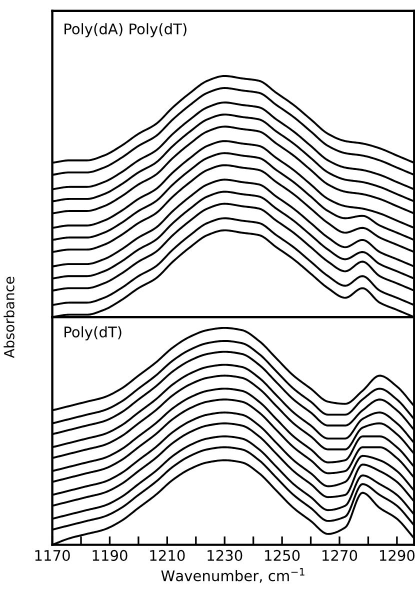 The height and width of the screenshot is (604, 415). Describe the element at coordinates (225, 555) in the screenshot. I see `x-tick-label: 1230` at that location.